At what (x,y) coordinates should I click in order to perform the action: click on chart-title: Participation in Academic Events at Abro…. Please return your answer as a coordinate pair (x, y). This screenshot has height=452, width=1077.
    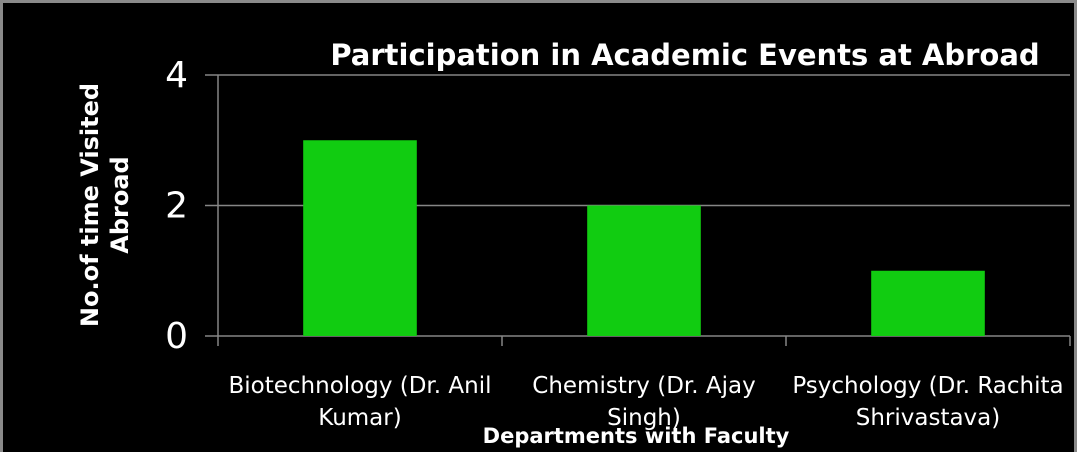
    Looking at the image, I should click on (684, 55).